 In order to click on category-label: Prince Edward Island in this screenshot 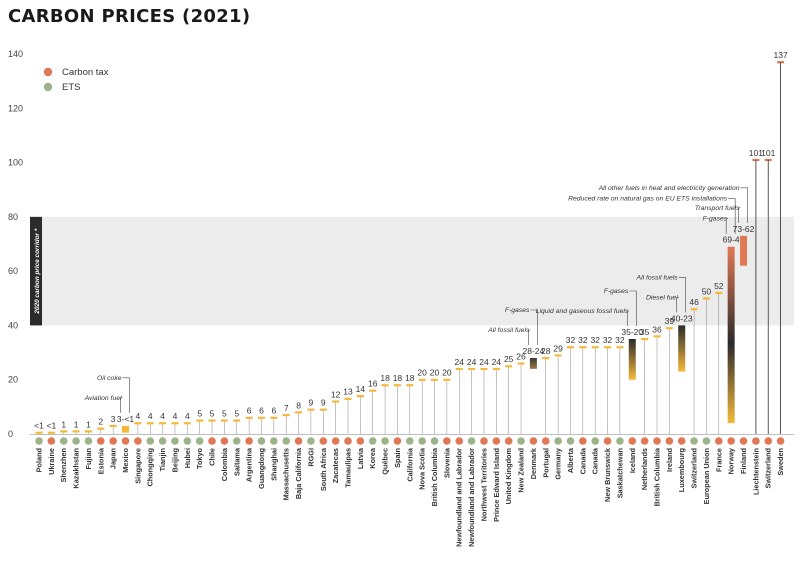, I will do `click(496, 485)`.